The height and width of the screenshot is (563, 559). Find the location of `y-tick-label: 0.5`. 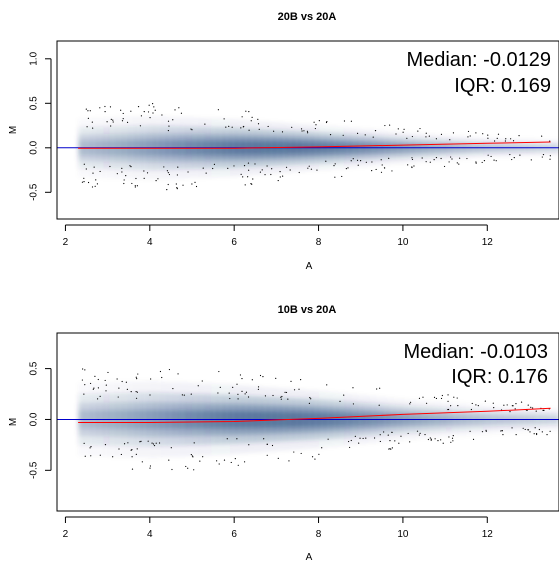

y-tick-label: 0.5 is located at coordinates (34, 103).